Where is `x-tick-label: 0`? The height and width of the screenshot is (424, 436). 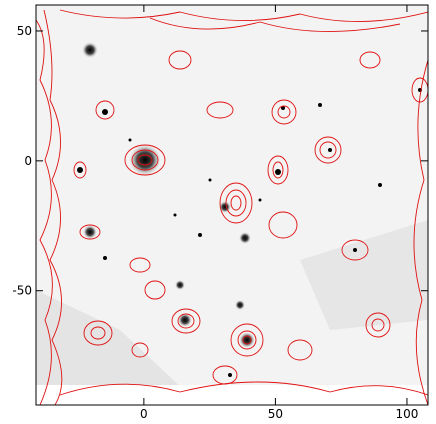 x-tick-label: 0 is located at coordinates (144, 413).